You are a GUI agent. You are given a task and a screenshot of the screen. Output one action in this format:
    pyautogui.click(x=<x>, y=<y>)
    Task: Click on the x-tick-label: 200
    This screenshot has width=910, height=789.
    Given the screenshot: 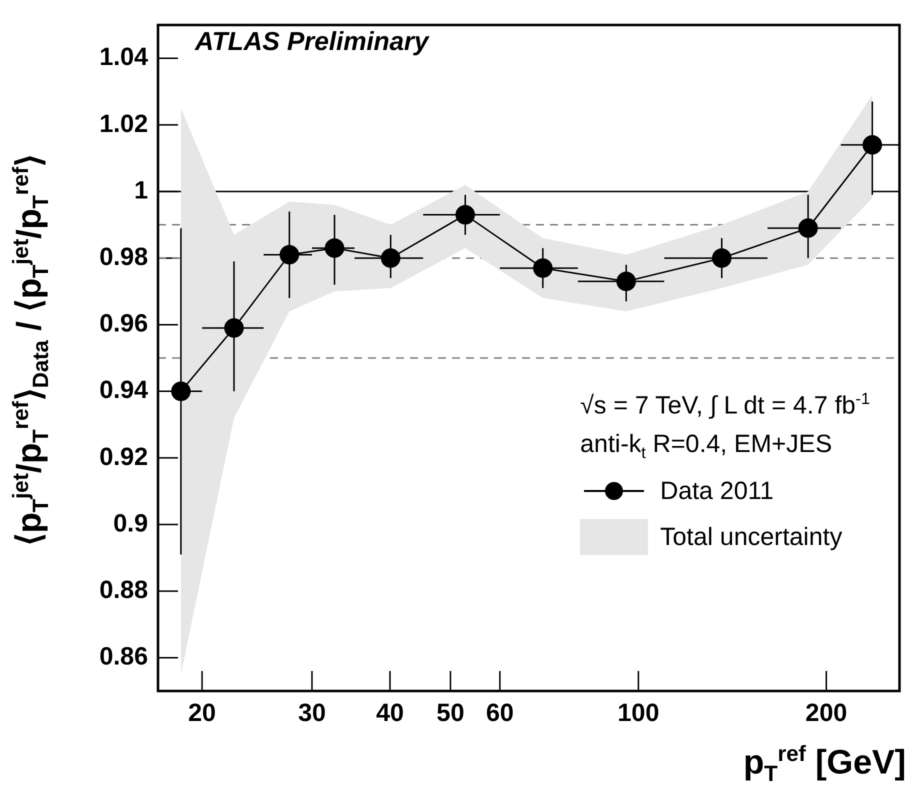 What is the action you would take?
    pyautogui.click(x=826, y=712)
    